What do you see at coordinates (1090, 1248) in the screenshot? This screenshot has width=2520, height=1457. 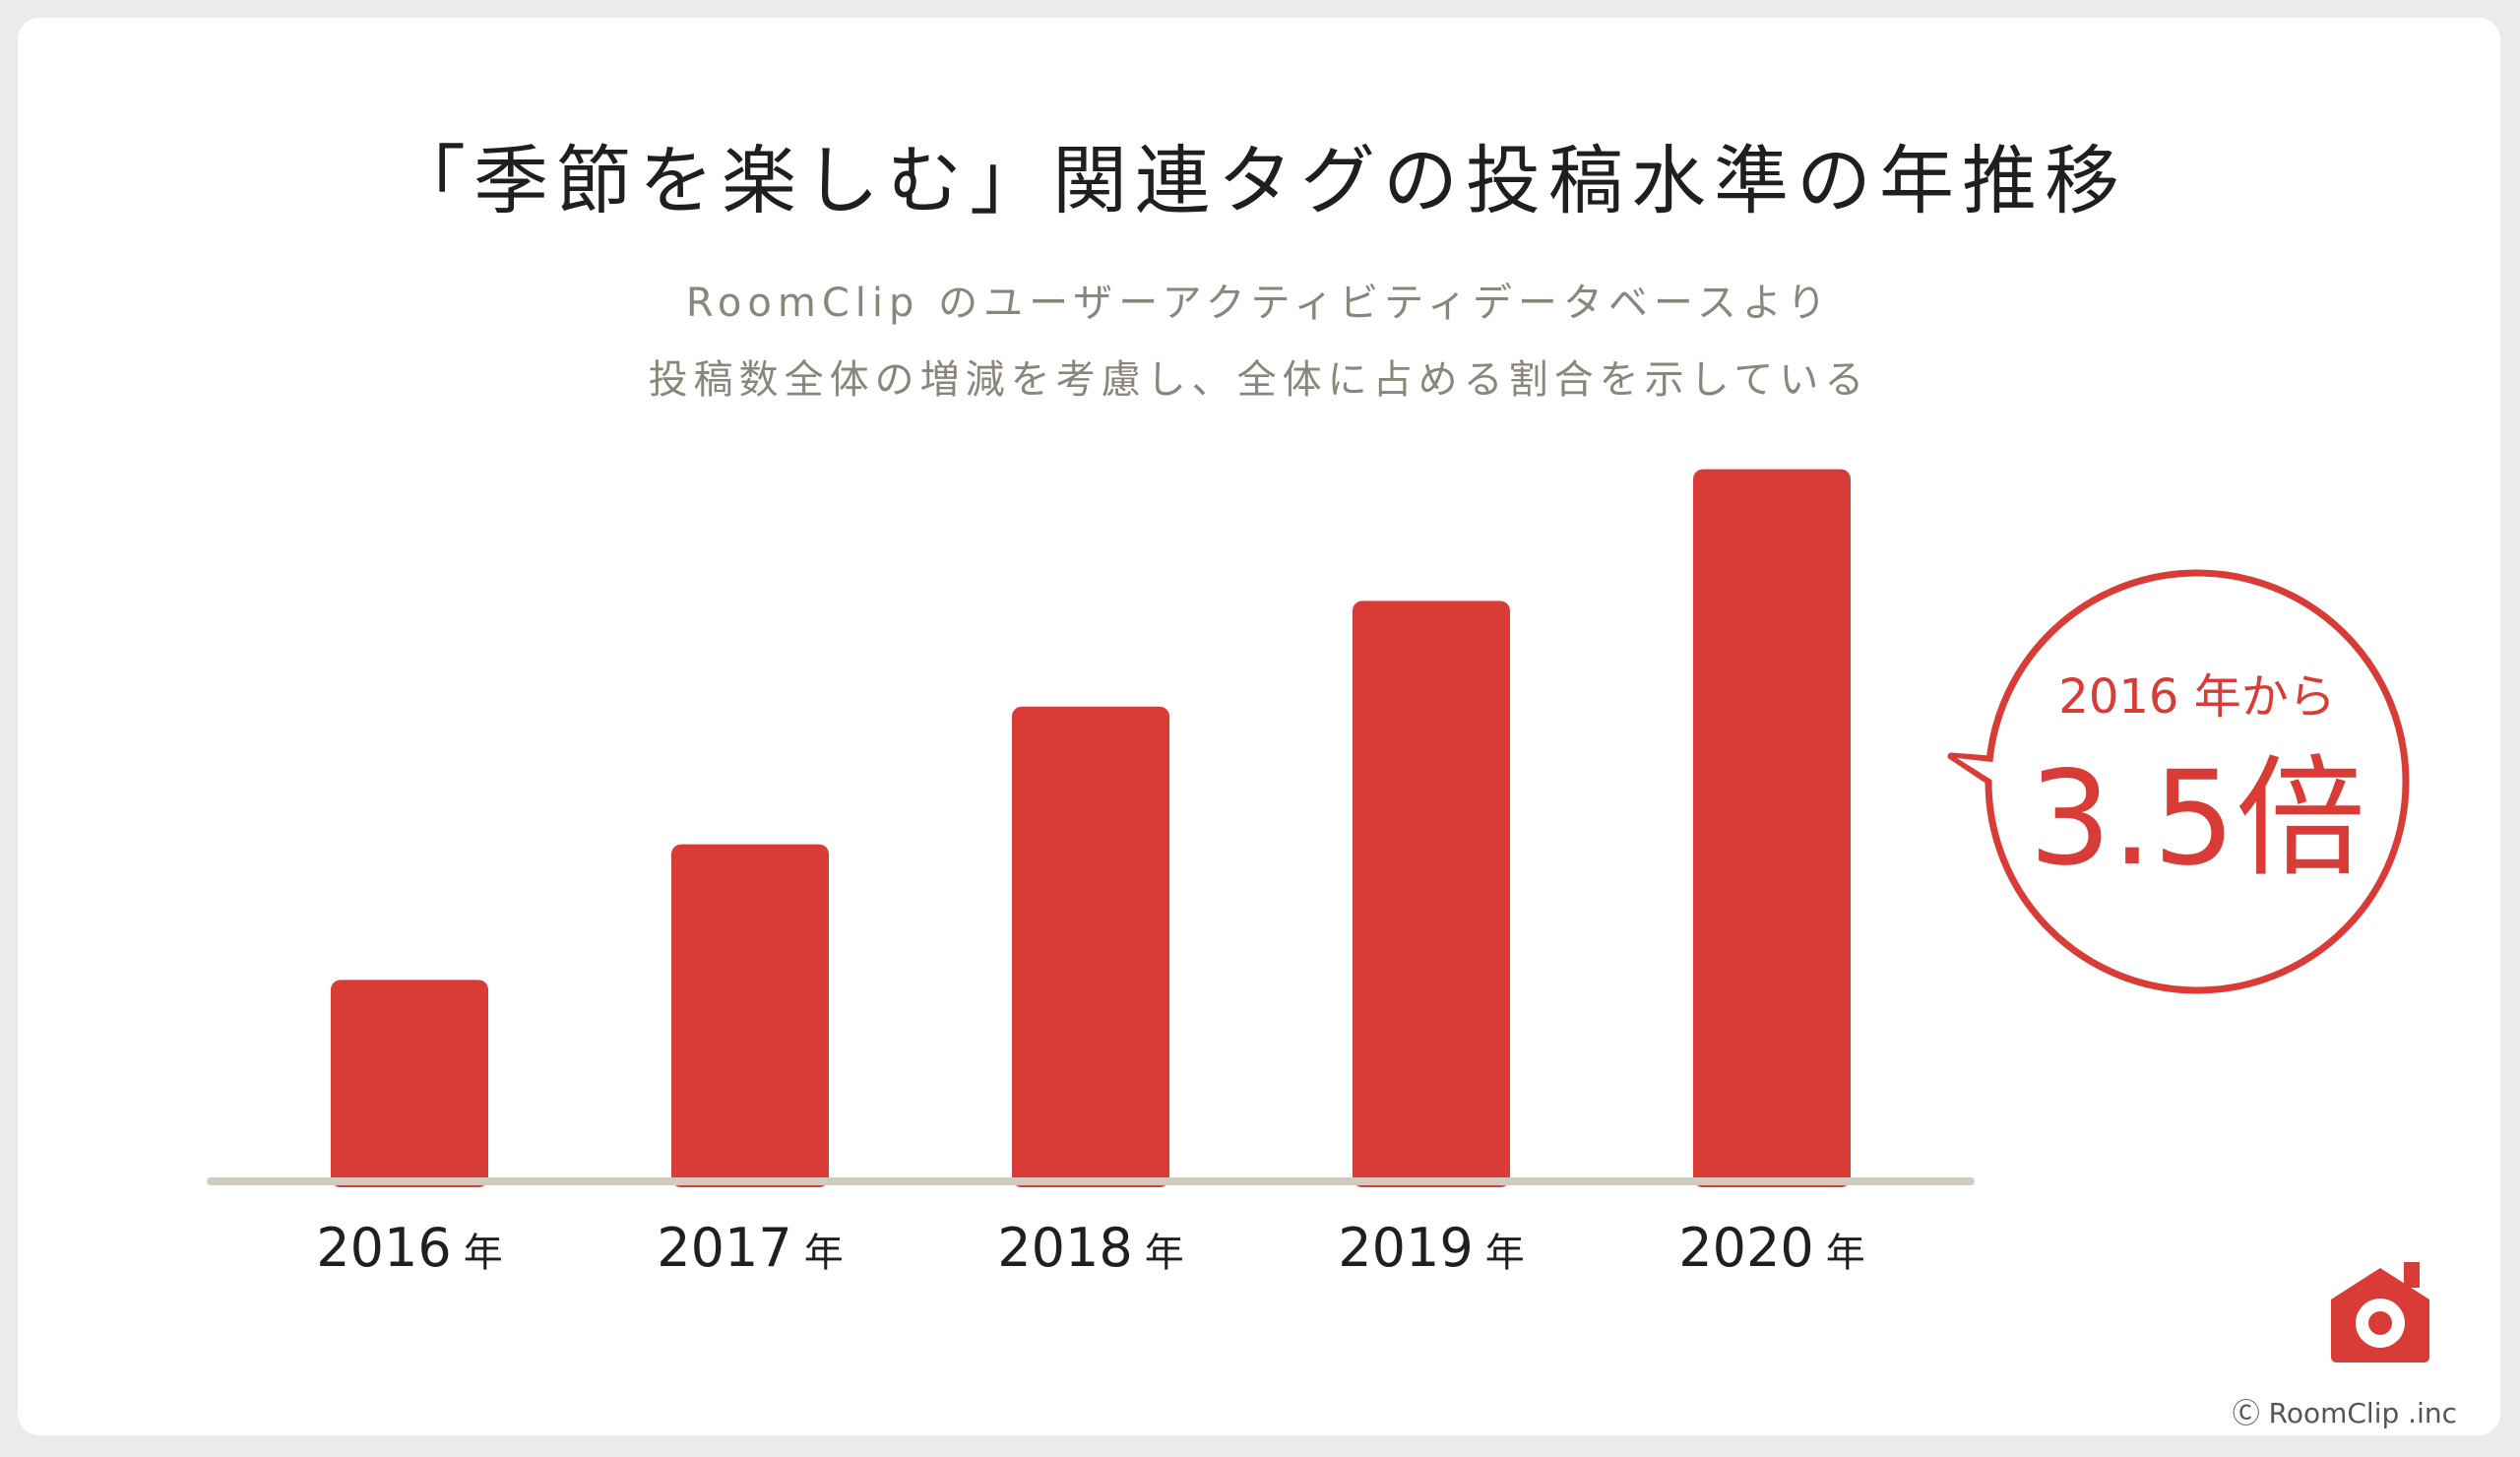 I see `x-tick-label-2018: 2018 年` at bounding box center [1090, 1248].